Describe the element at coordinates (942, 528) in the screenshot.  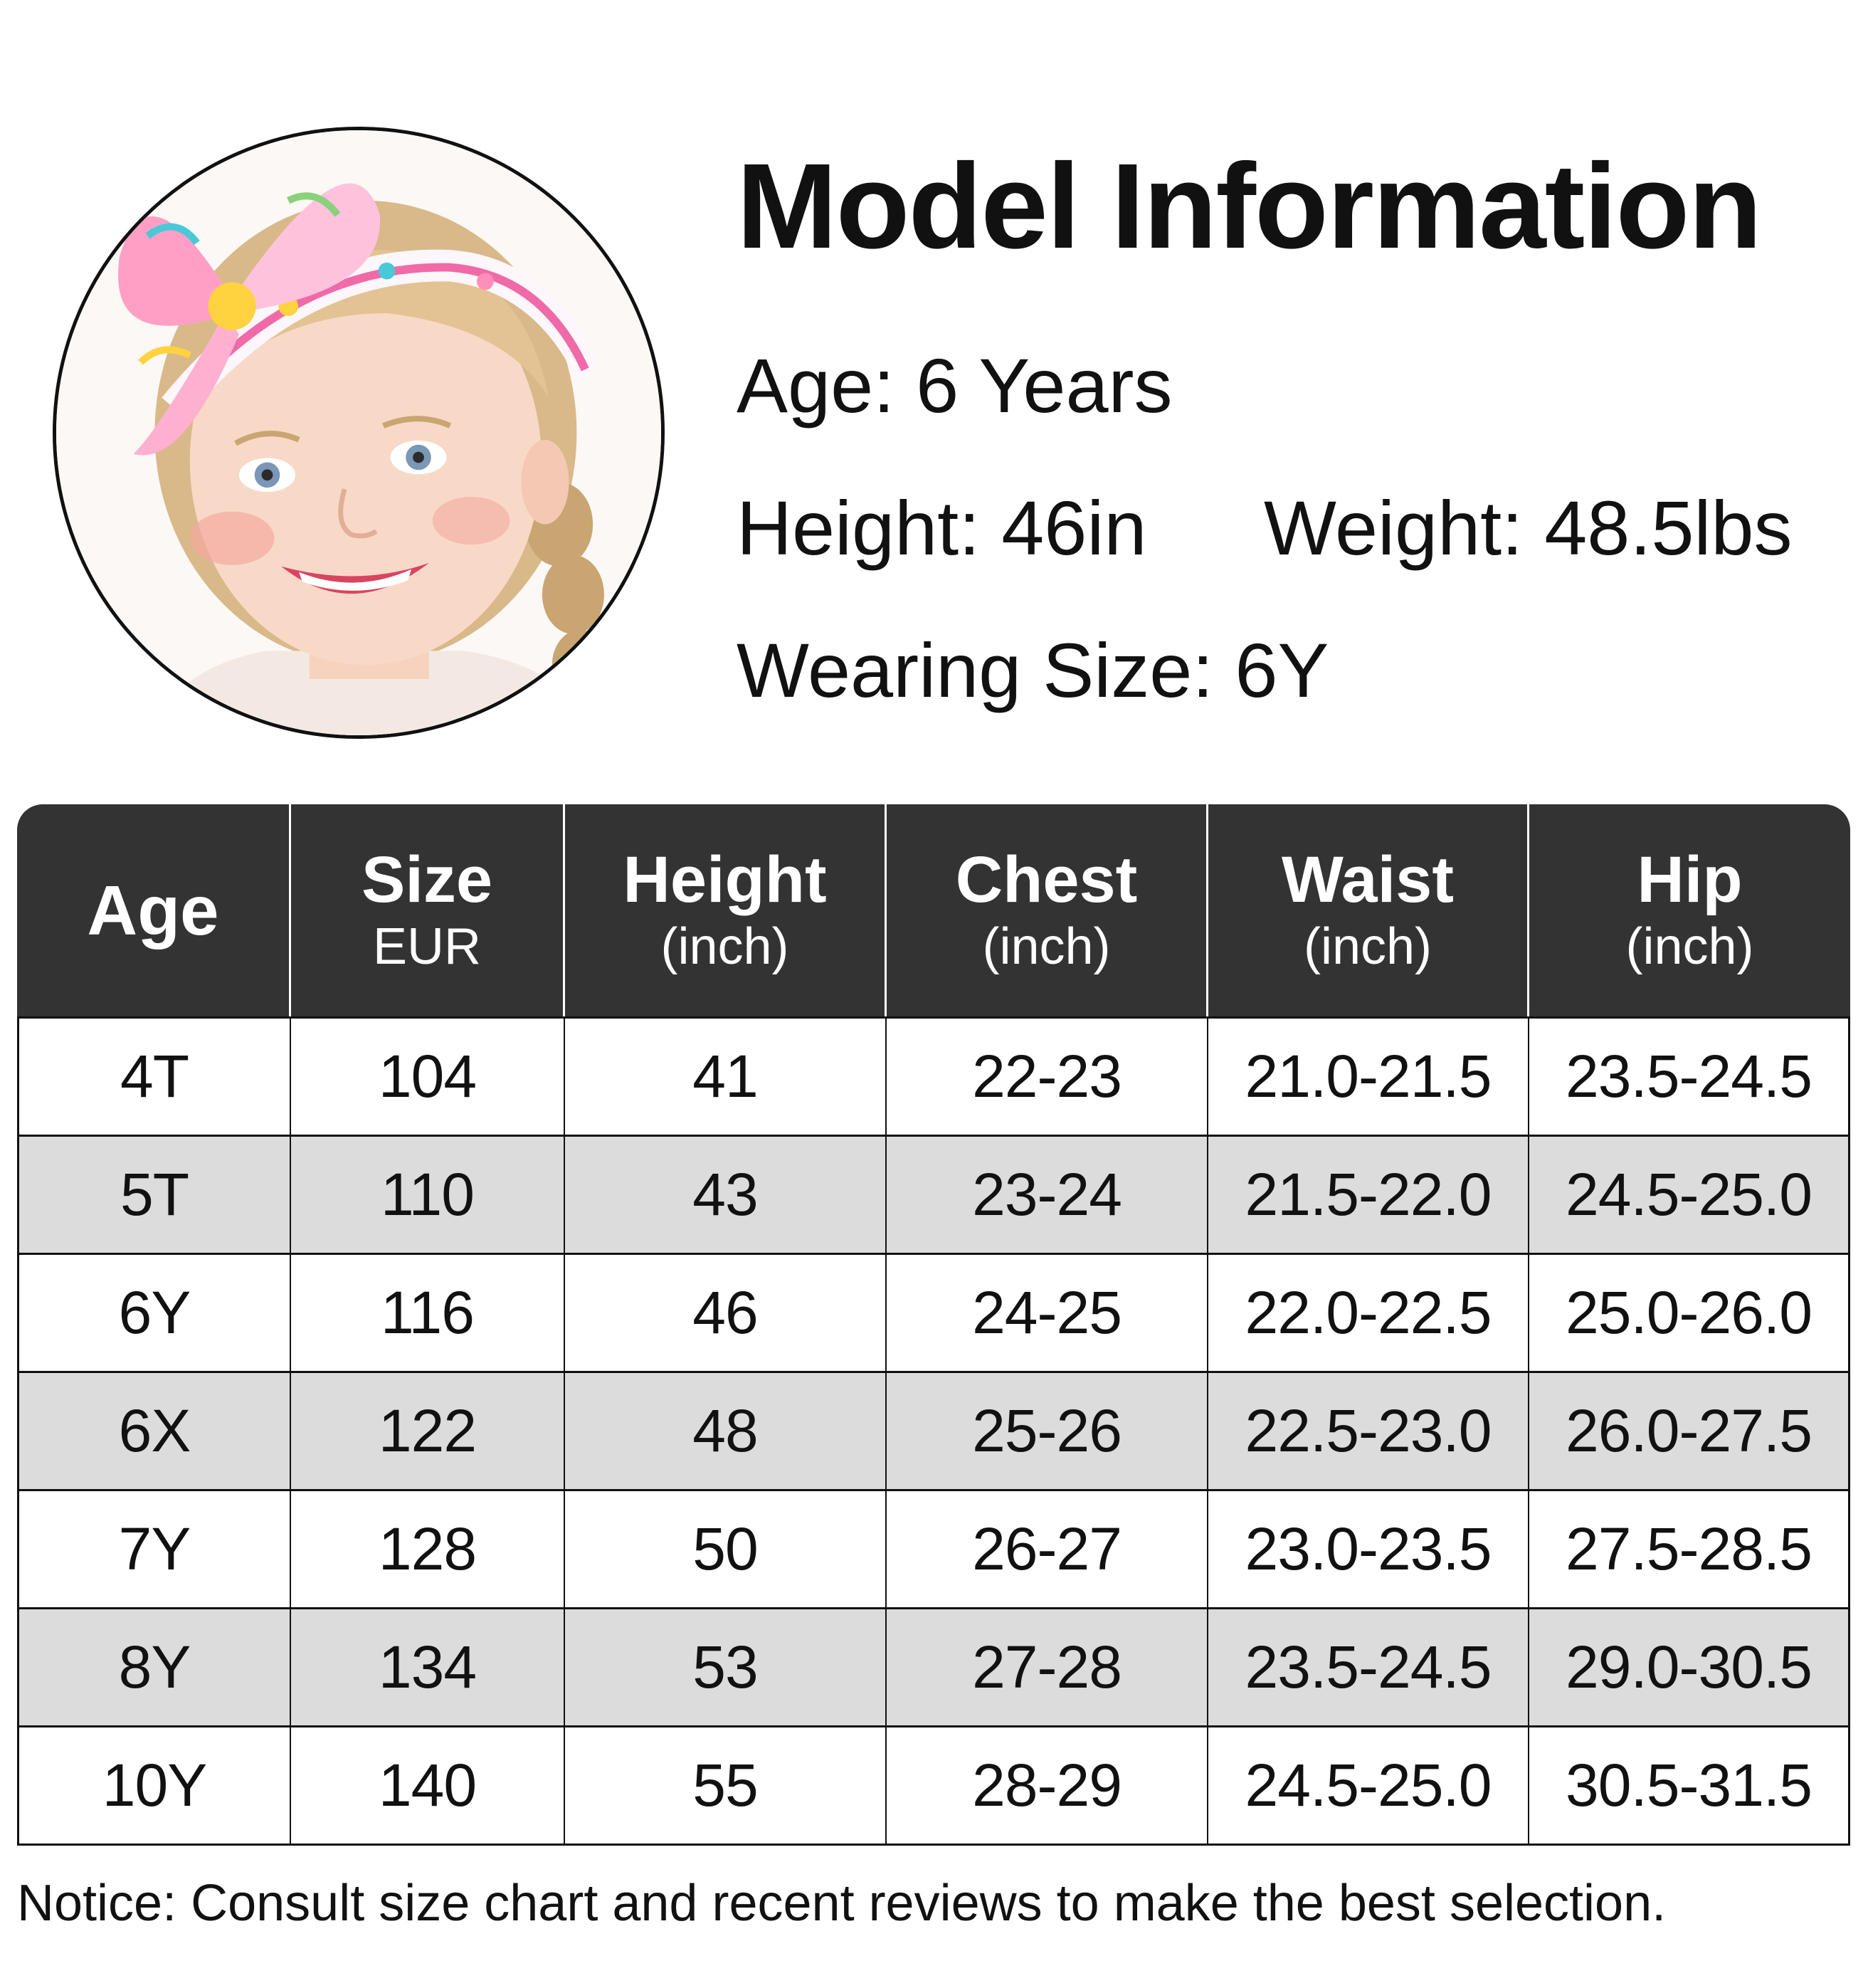
I see `model-height: Height: 46in` at that location.